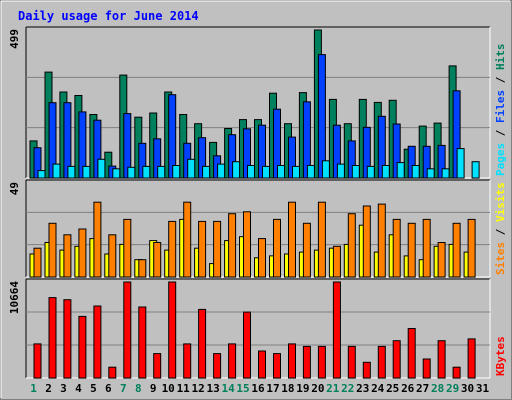 The height and width of the screenshot is (400, 512). I want to click on x-tick-label: 31, so click(483, 388).